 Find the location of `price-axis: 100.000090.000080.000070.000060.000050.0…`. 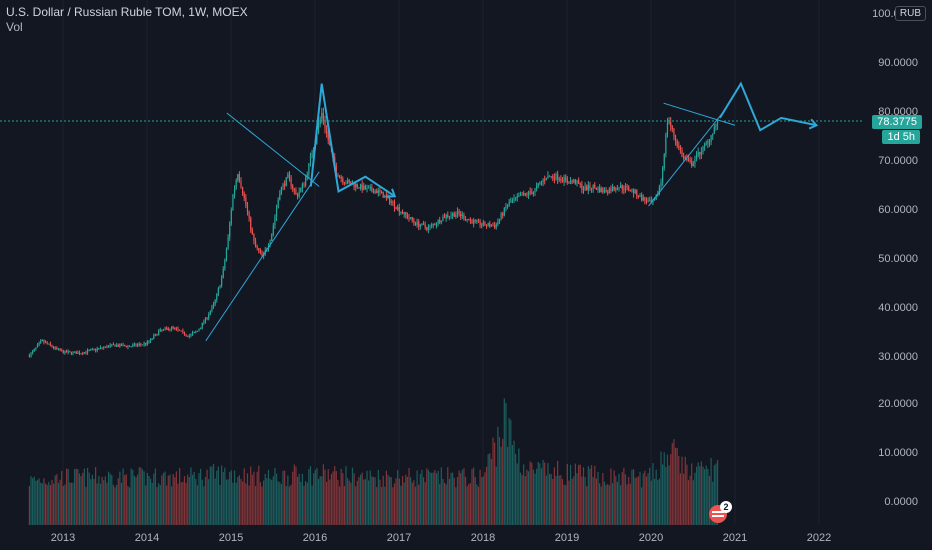

price-axis: 100.000090.000080.000070.000060.000050.0… is located at coordinates (898, 260).